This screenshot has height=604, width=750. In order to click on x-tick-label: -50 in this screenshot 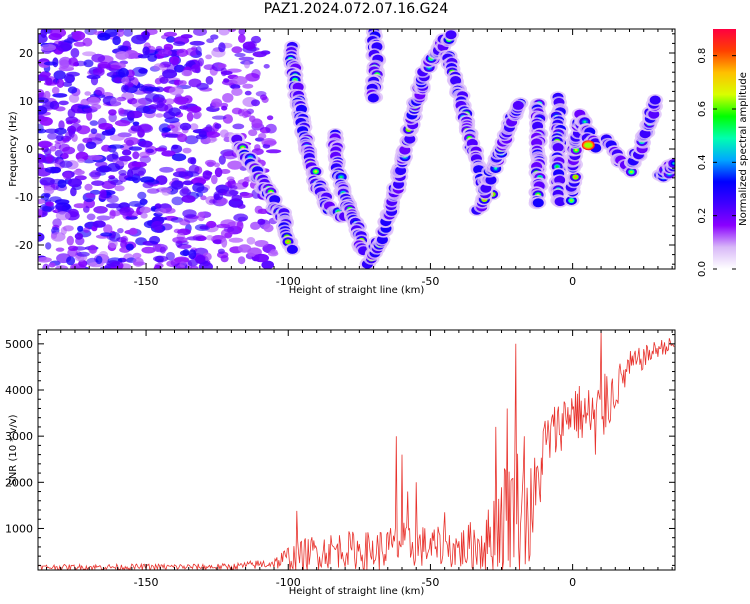, I will do `click(430, 281)`.